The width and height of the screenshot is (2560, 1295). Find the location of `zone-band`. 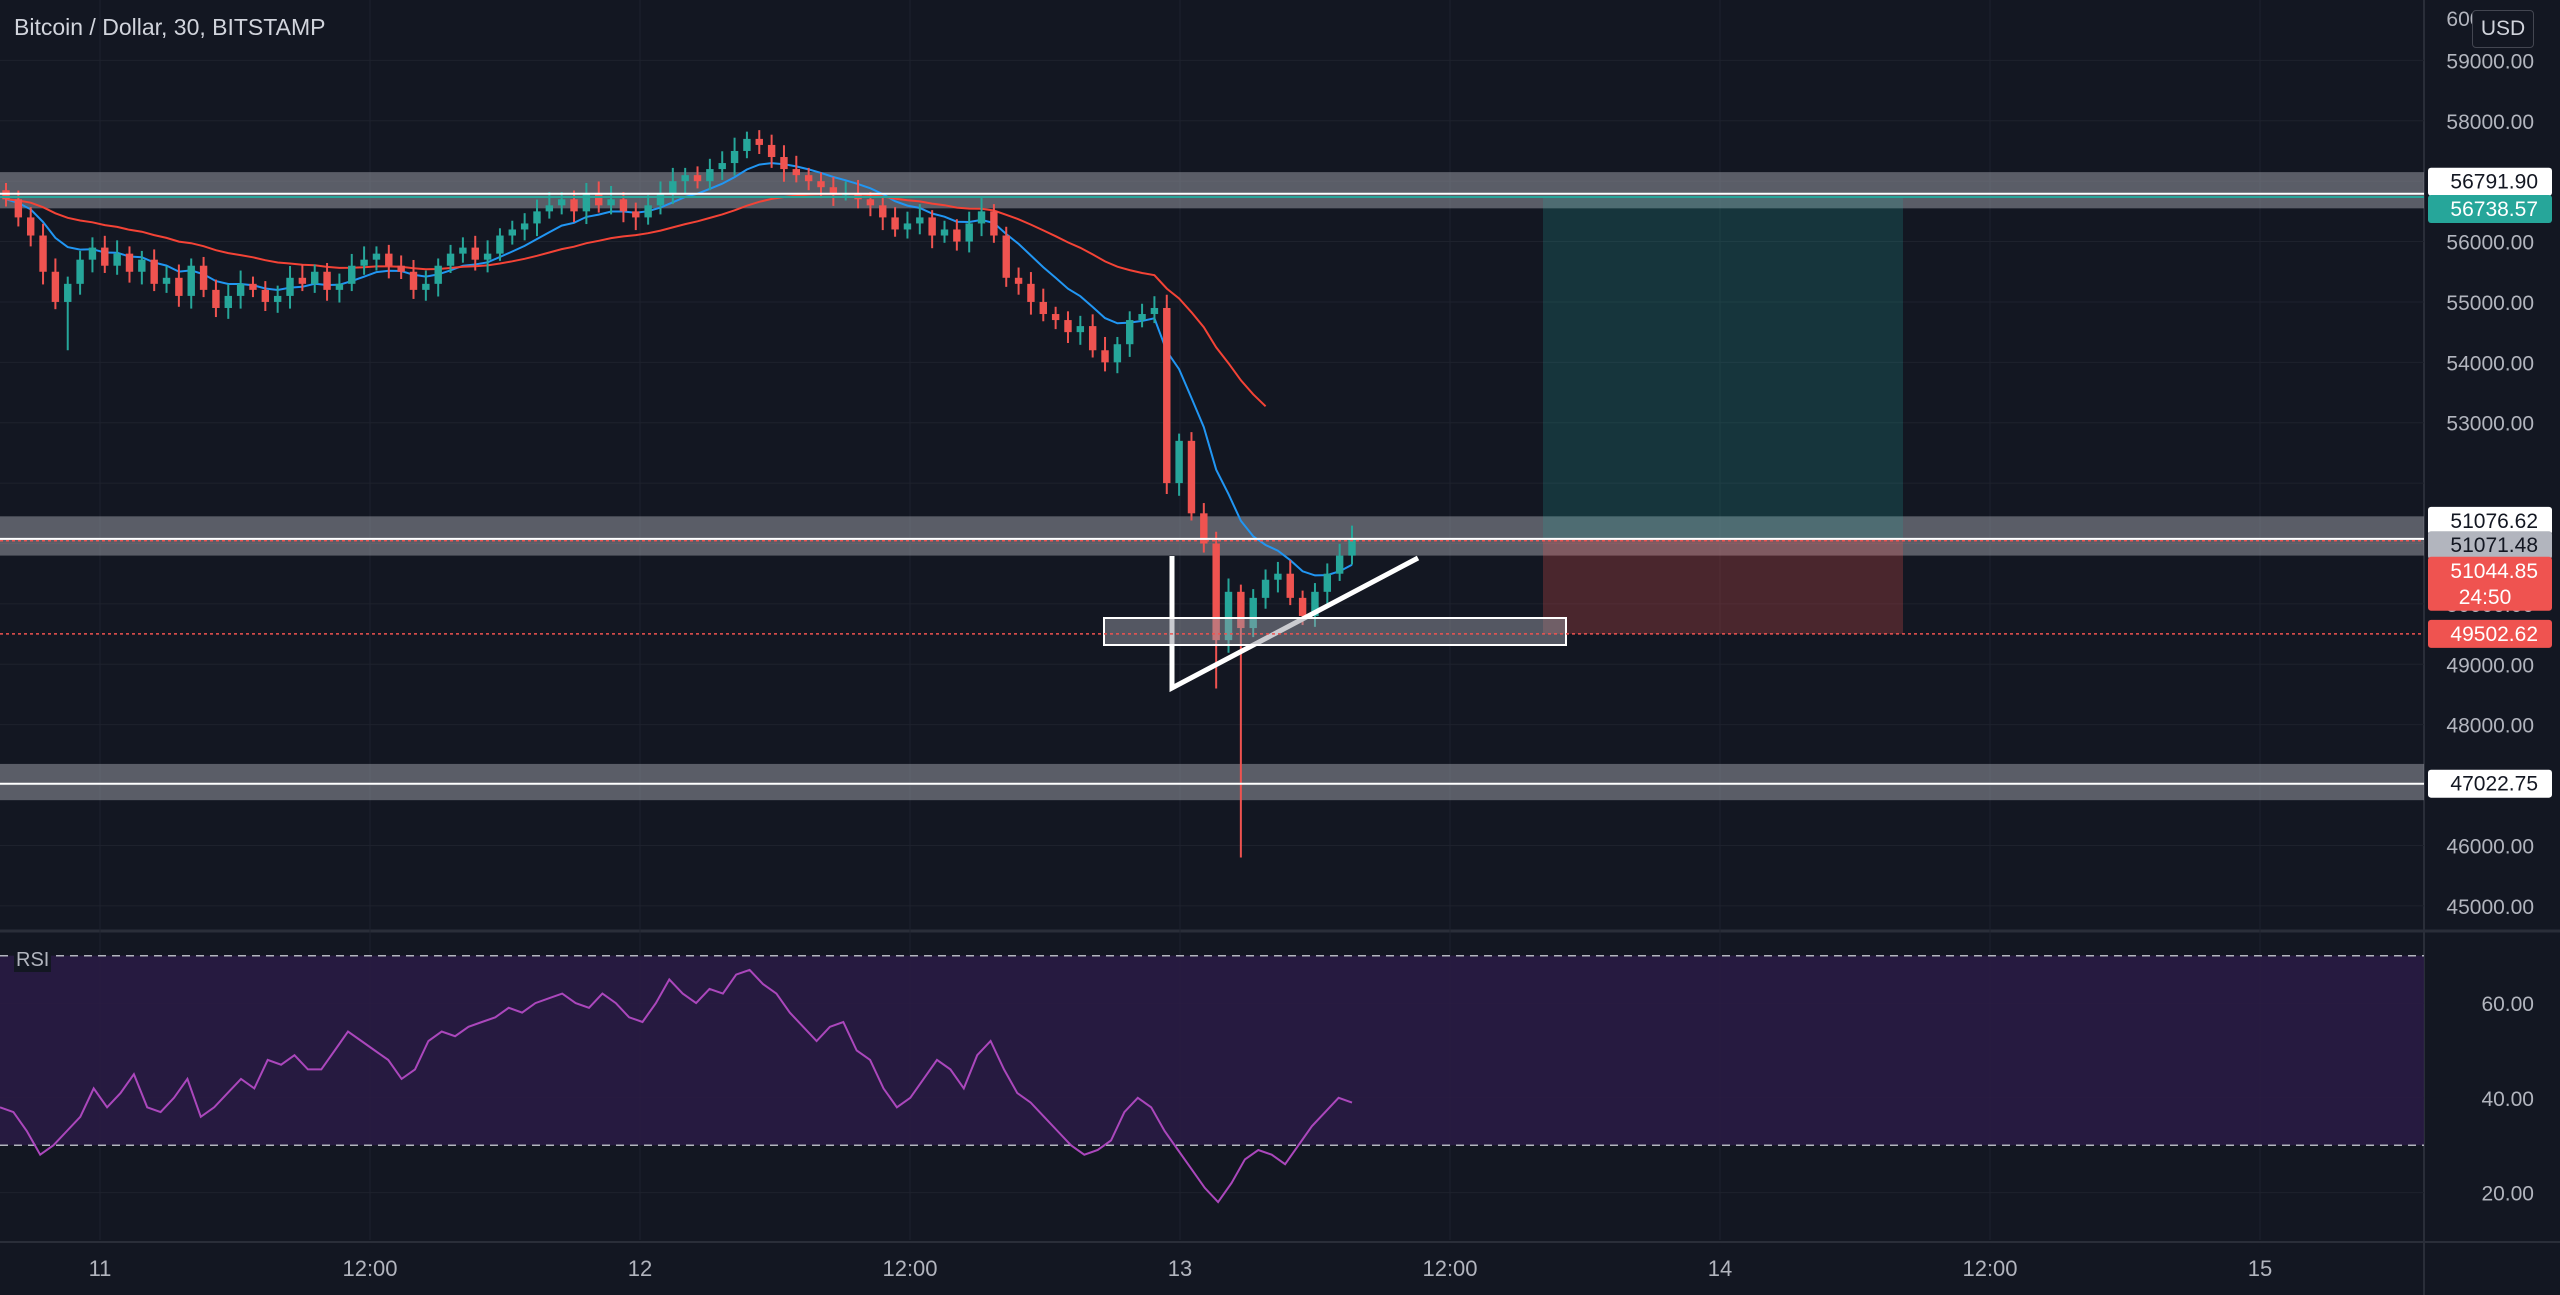

zone-band is located at coordinates (1212, 190).